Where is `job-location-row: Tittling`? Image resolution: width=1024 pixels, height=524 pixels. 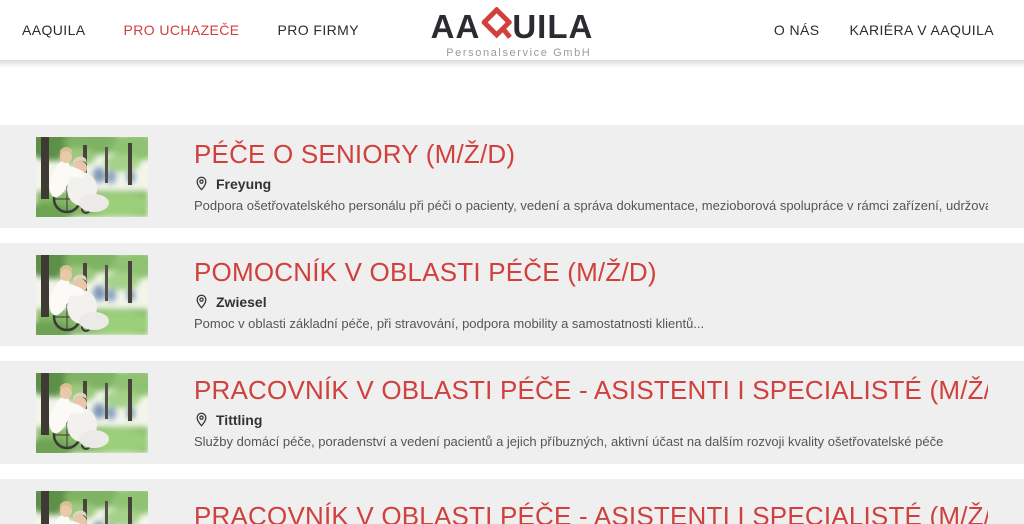
job-location-row: Tittling is located at coordinates (591, 420).